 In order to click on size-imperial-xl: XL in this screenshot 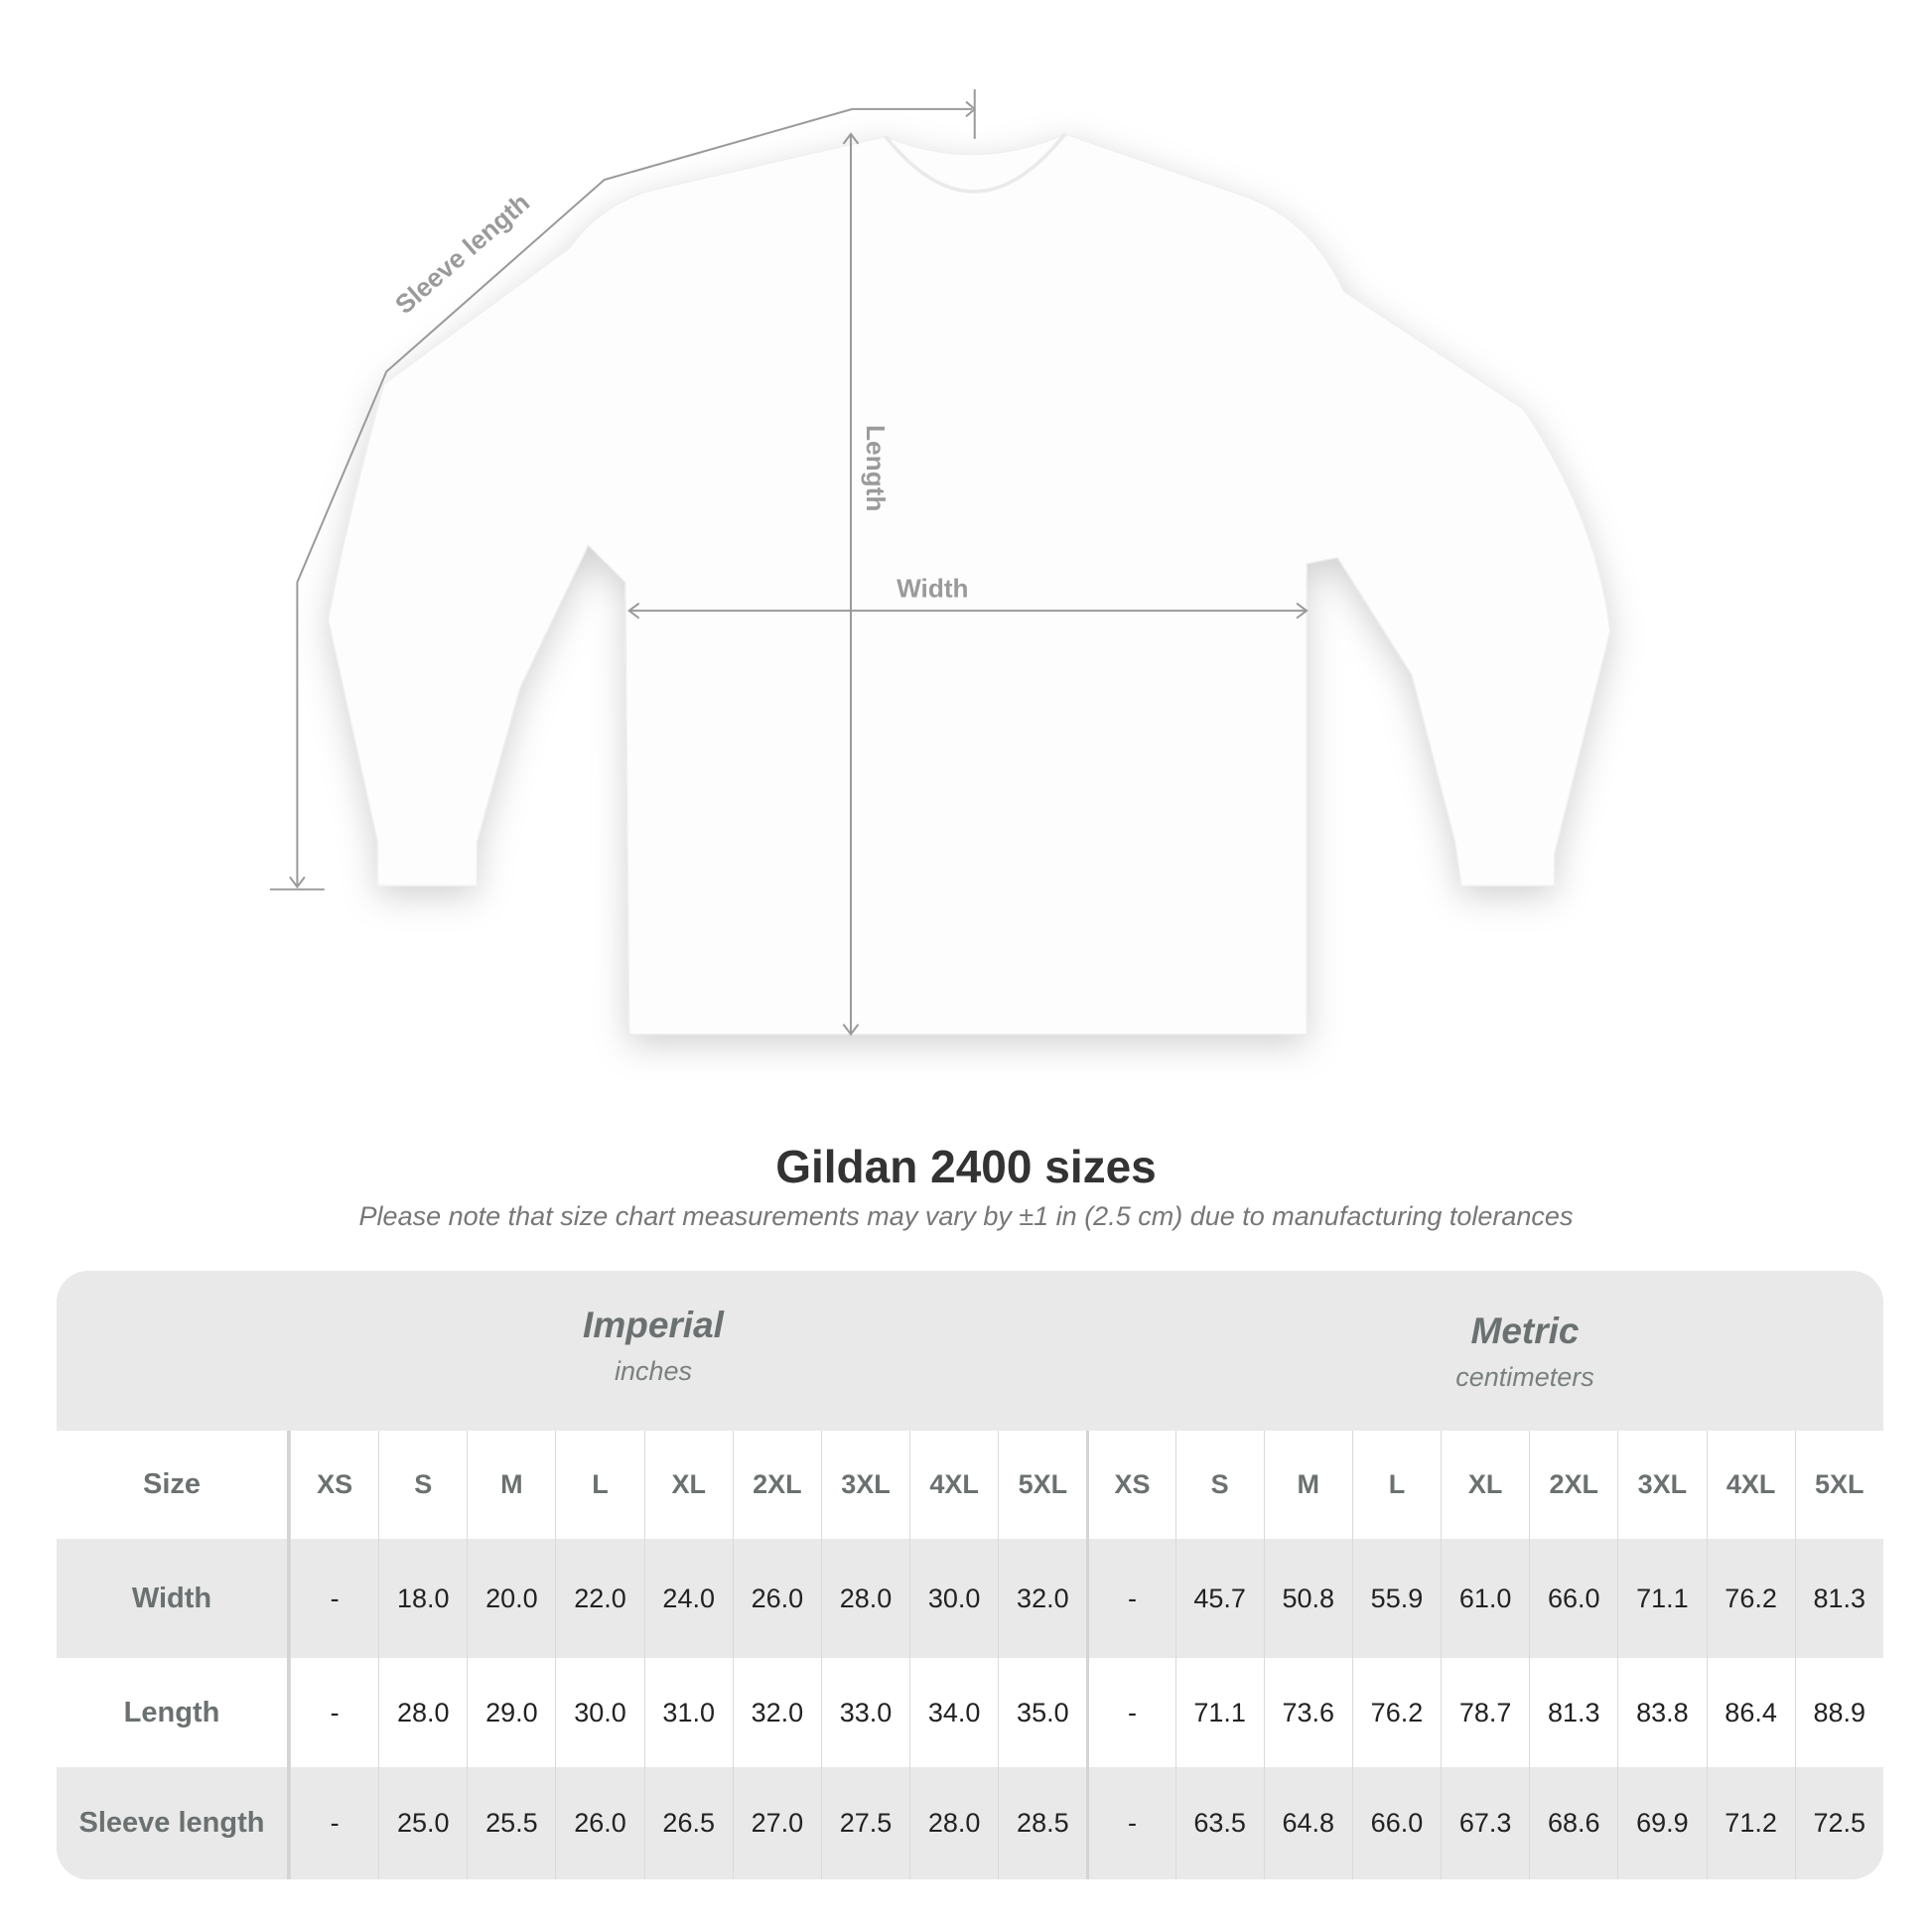, I will do `click(688, 1485)`.